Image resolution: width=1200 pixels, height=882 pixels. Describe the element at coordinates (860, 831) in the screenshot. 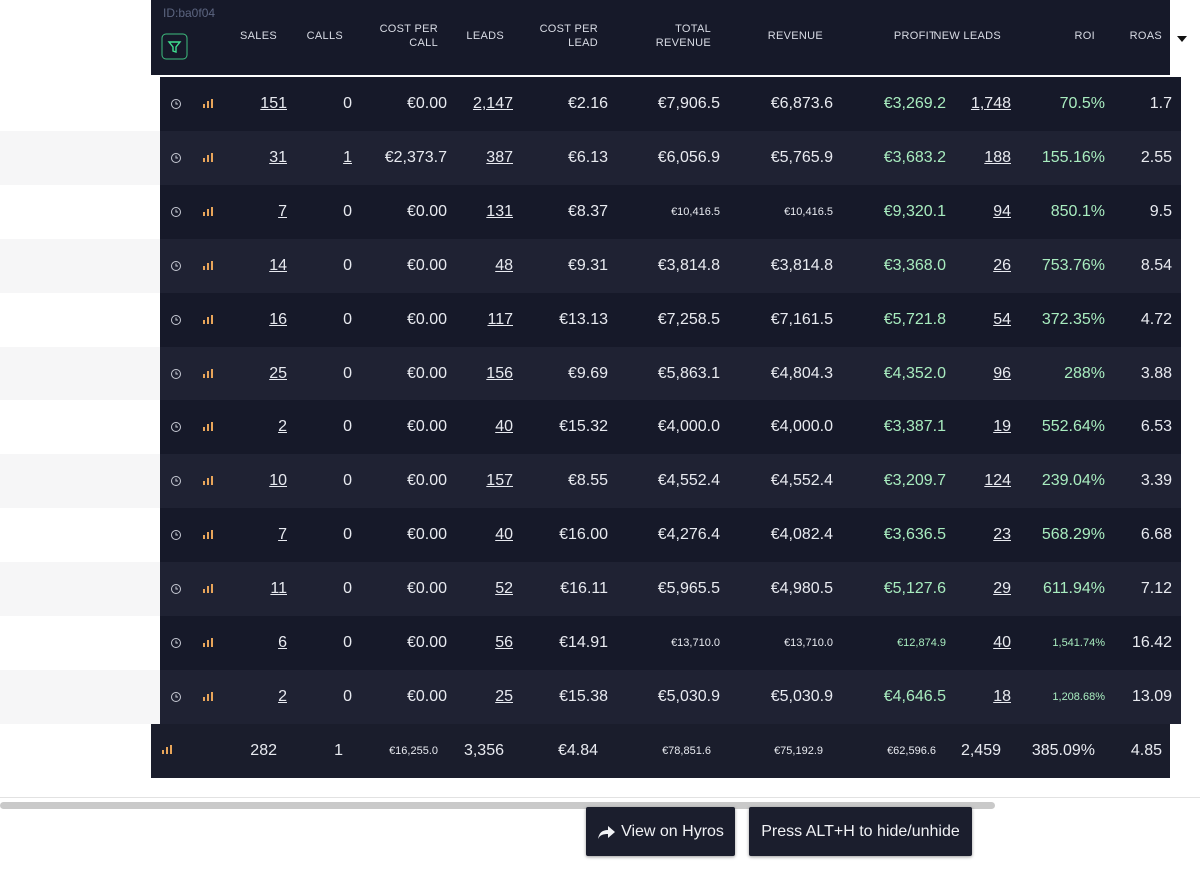

I see `toggle-button: Press ALT+H to hide/unhide` at that location.